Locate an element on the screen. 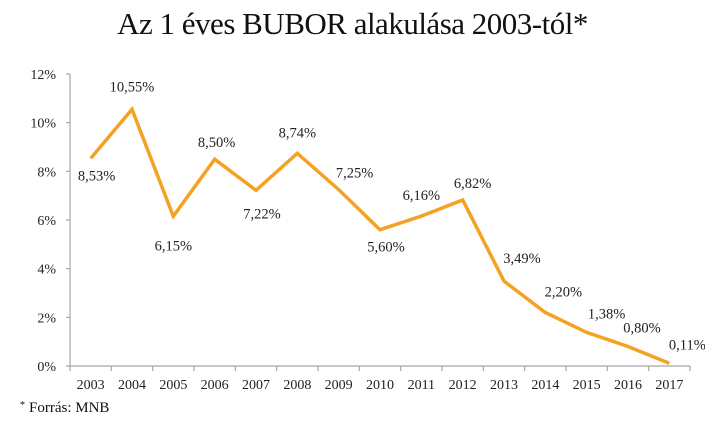  x-tick-label: 2004 is located at coordinates (132, 385).